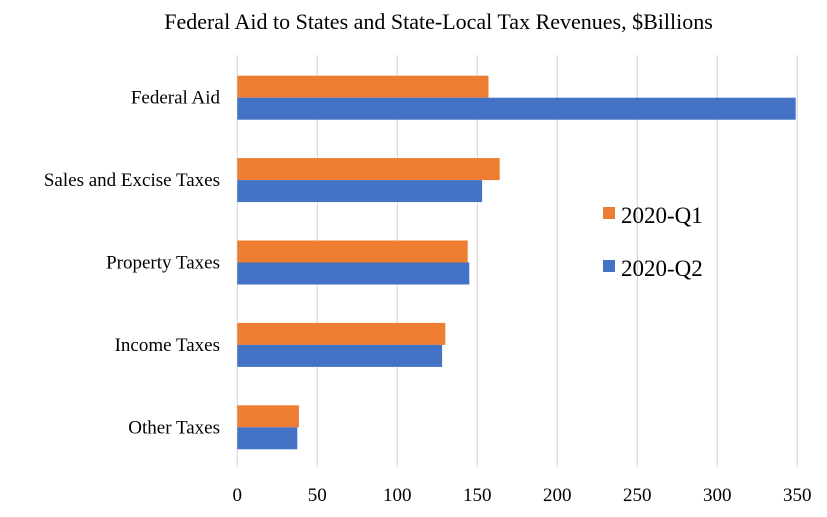 The width and height of the screenshot is (827, 517). Describe the element at coordinates (609, 213) in the screenshot. I see `legend-swatch-2020-q1` at that location.